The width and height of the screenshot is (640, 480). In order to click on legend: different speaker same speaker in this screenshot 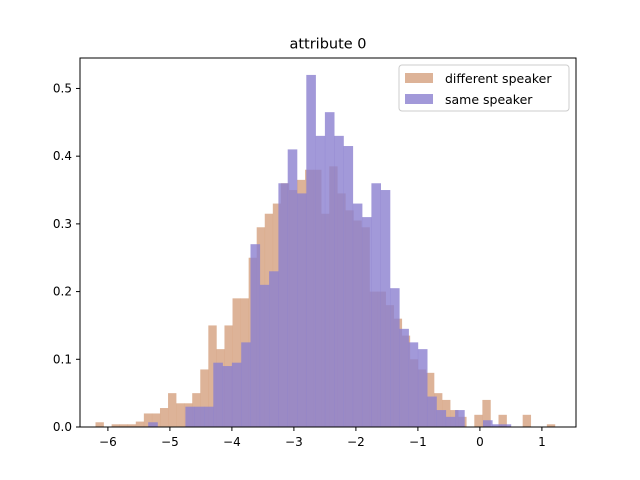, I will do `click(484, 88)`.